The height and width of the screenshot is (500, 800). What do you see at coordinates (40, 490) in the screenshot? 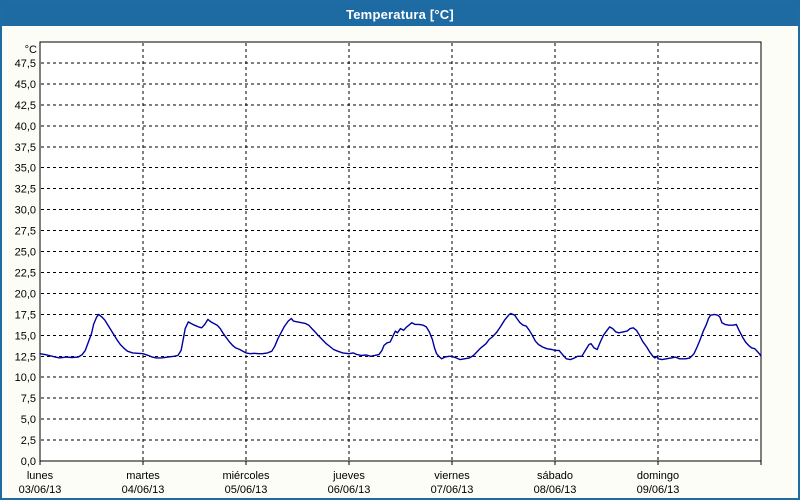
I see `x-axis-date-label: 03/06/13` at bounding box center [40, 490].